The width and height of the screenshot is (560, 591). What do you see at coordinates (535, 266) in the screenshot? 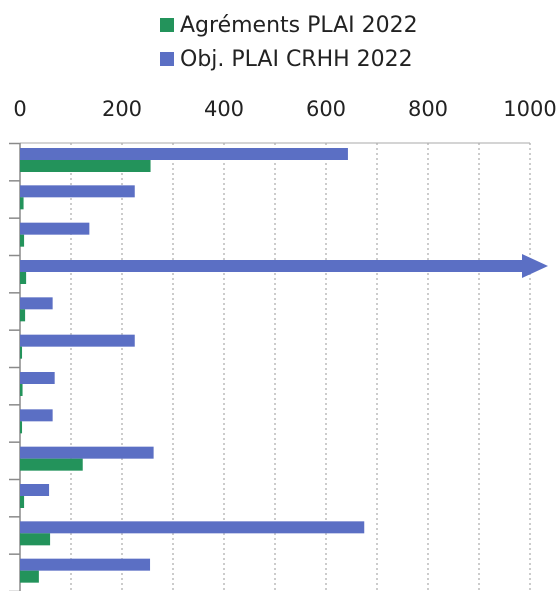
I see `overflow-arrow` at bounding box center [535, 266].